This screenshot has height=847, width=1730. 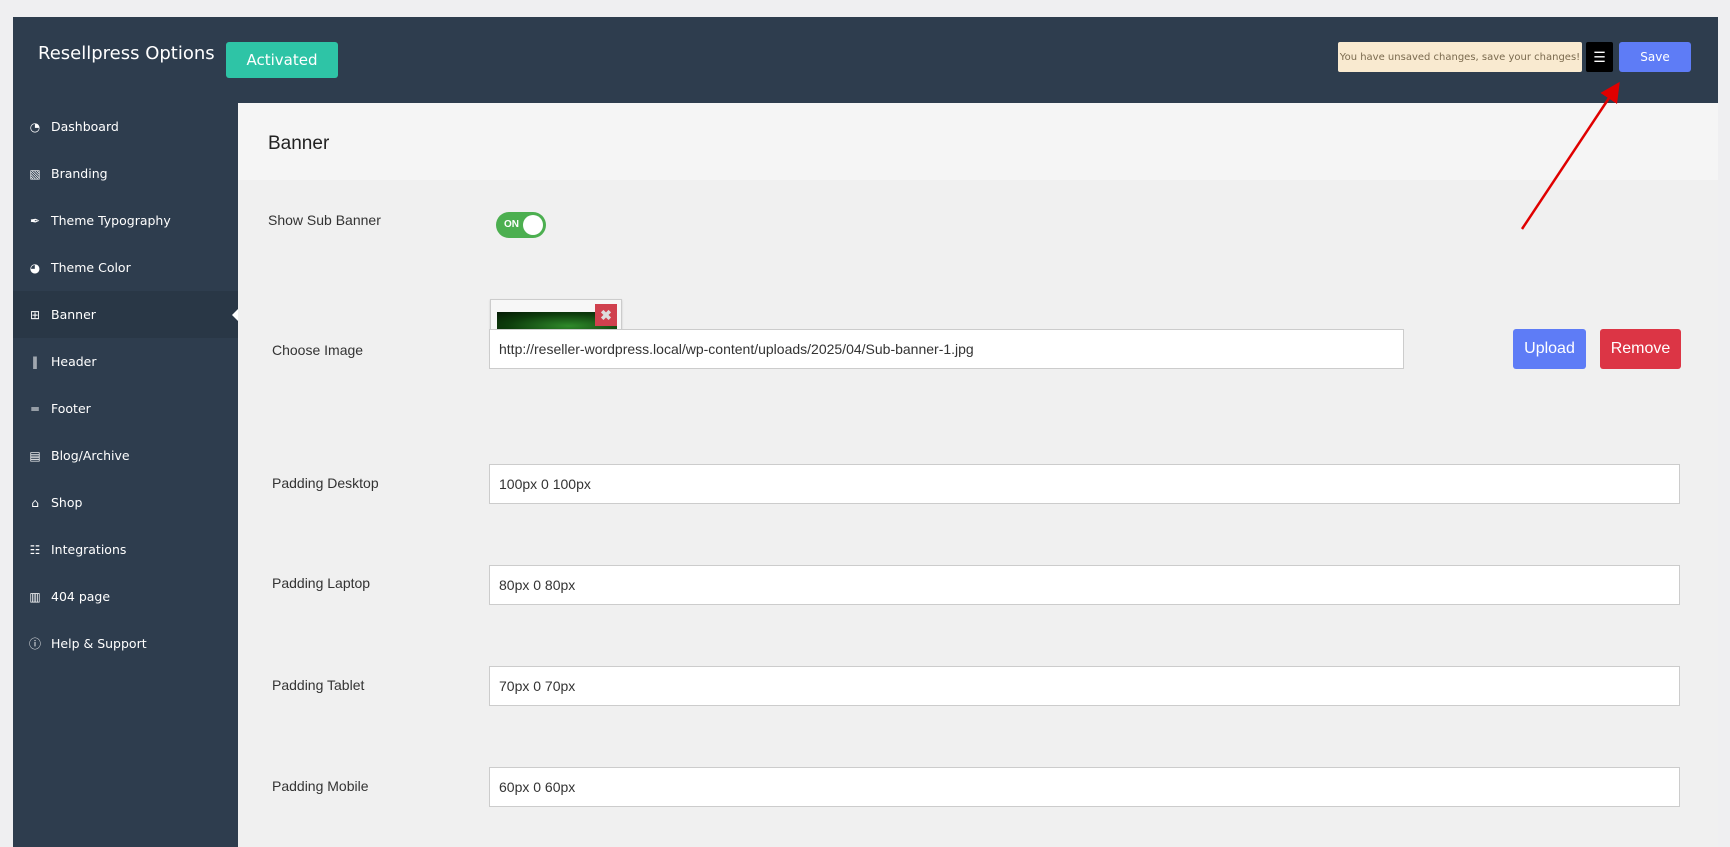 I want to click on sidebar-item-theme-color: ◕ Theme Color, so click(x=125, y=267).